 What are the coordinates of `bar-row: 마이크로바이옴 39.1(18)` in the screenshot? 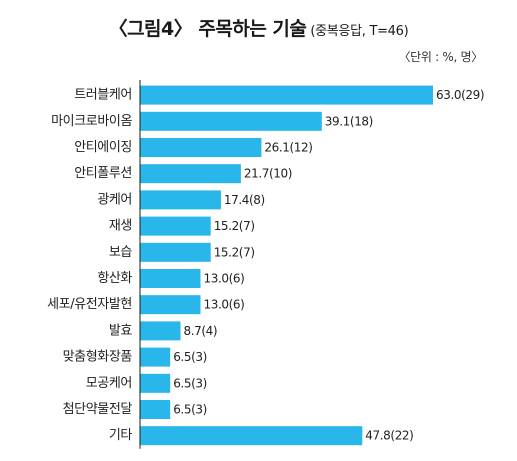 It's located at (212, 121).